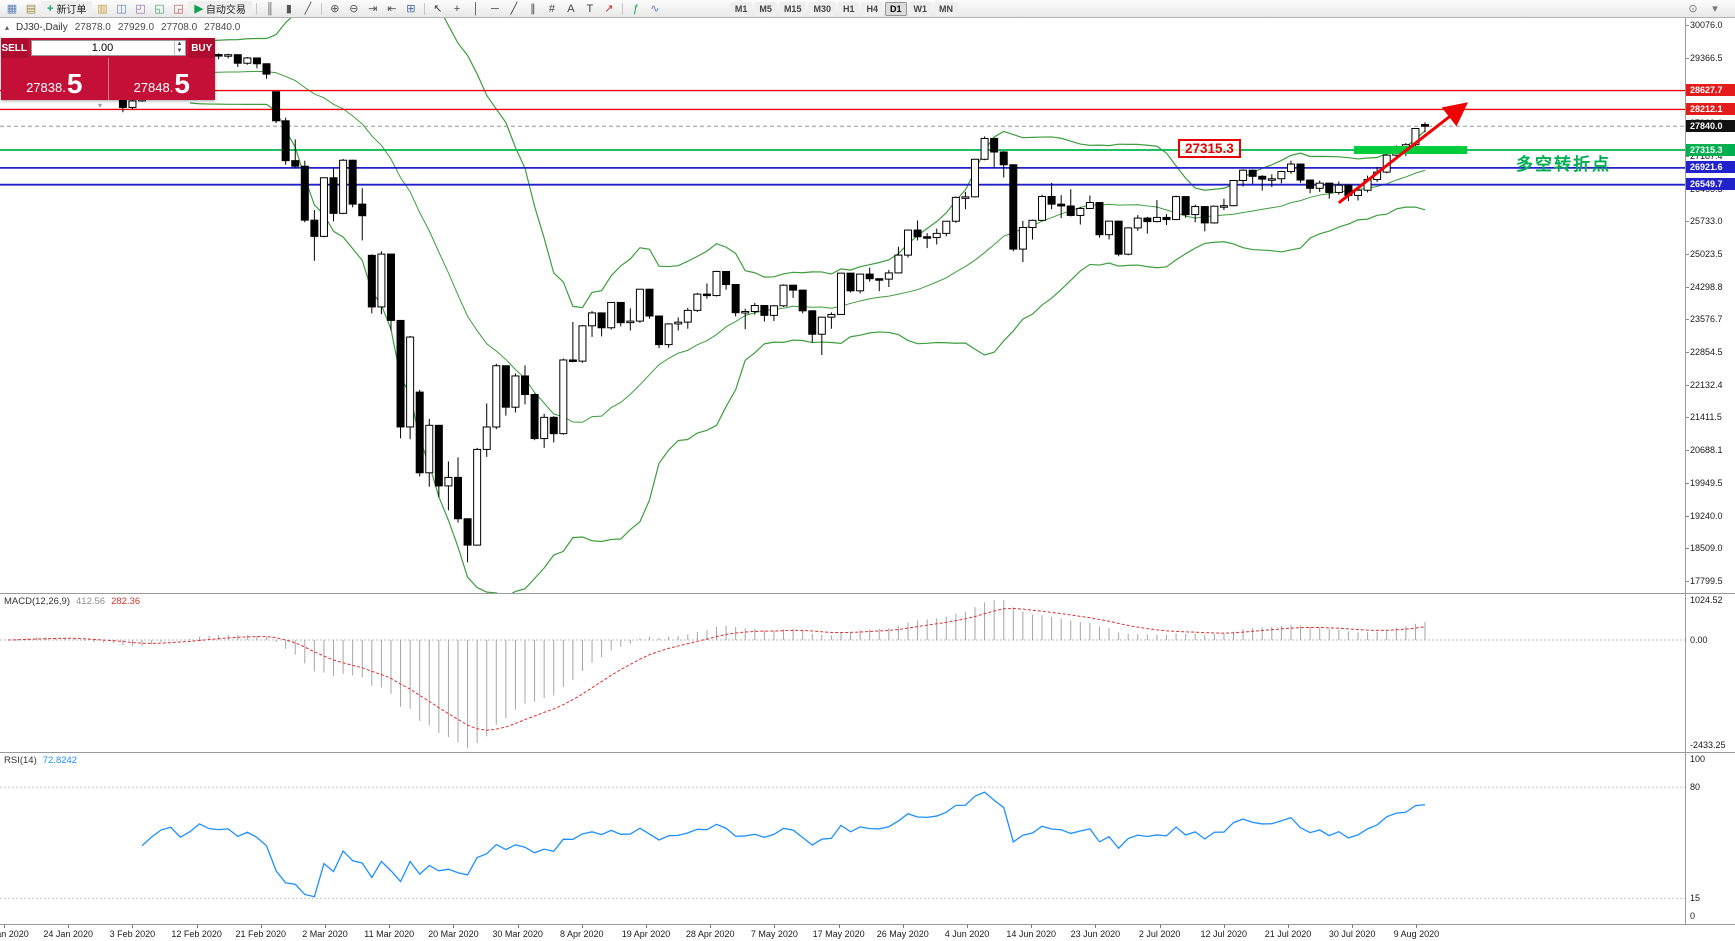 This screenshot has width=1735, height=941. What do you see at coordinates (14, 934) in the screenshot?
I see `date-label: 15 Jan 2020` at bounding box center [14, 934].